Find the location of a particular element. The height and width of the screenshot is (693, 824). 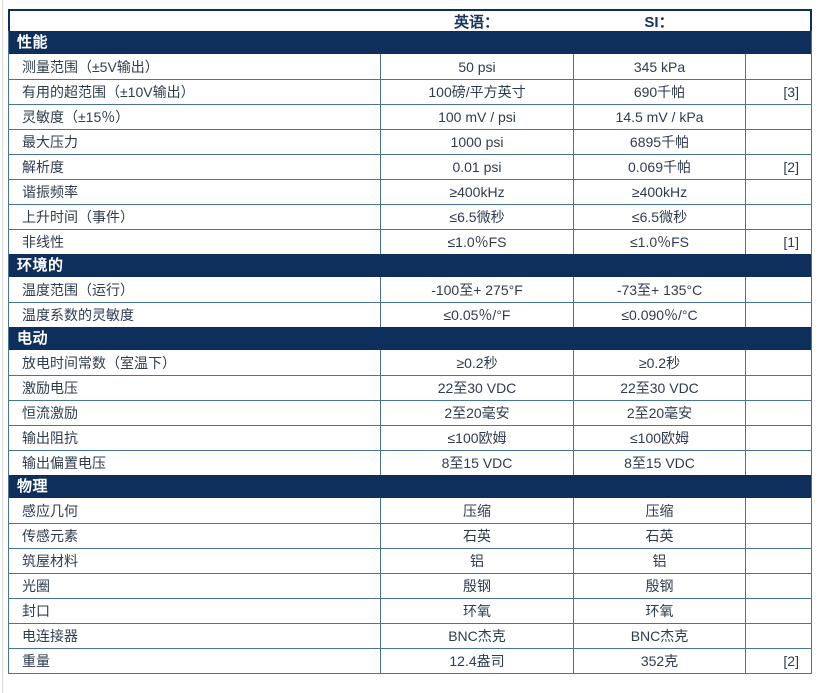

si-value-cell: ≤6.5微秒 is located at coordinates (659, 217).